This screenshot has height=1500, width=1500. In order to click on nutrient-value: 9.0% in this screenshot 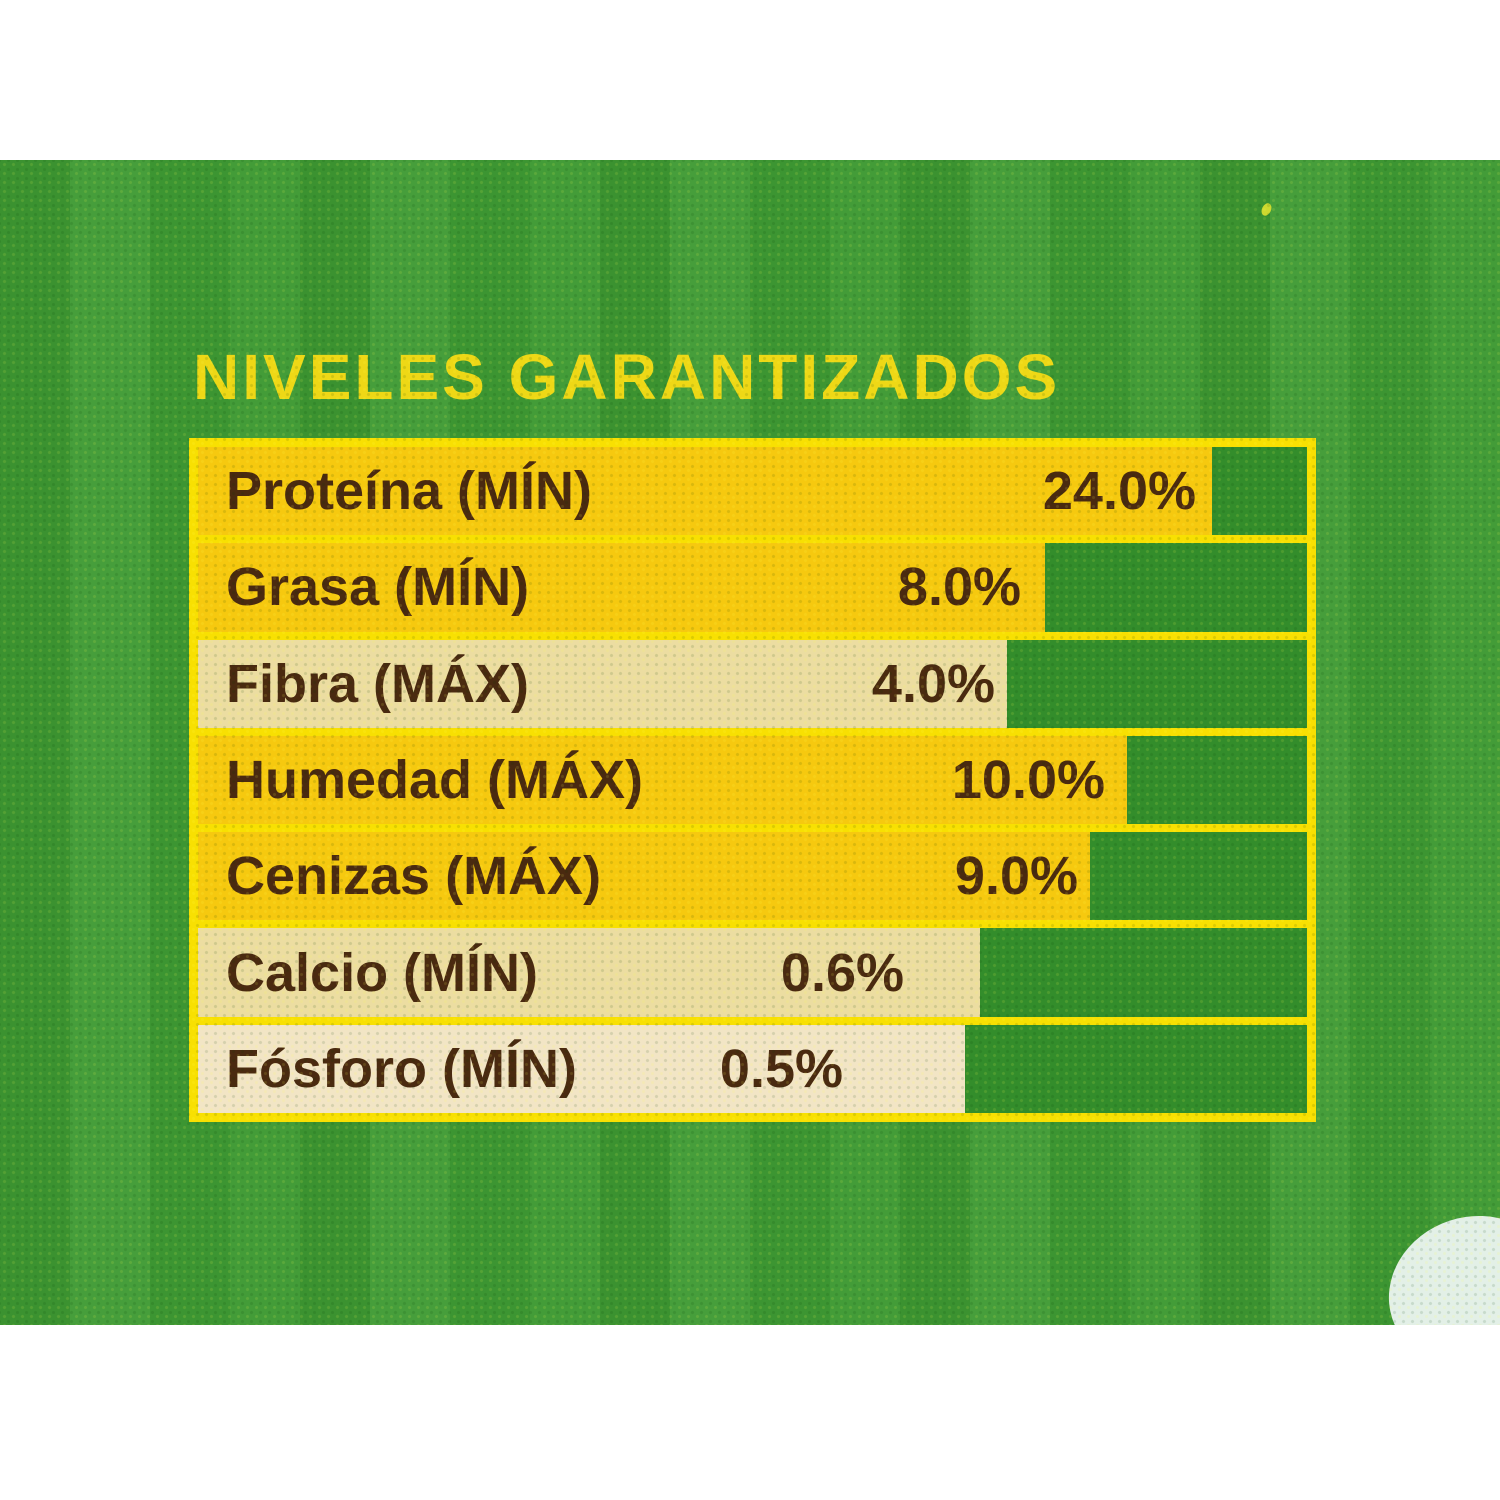, I will do `click(1016, 876)`.